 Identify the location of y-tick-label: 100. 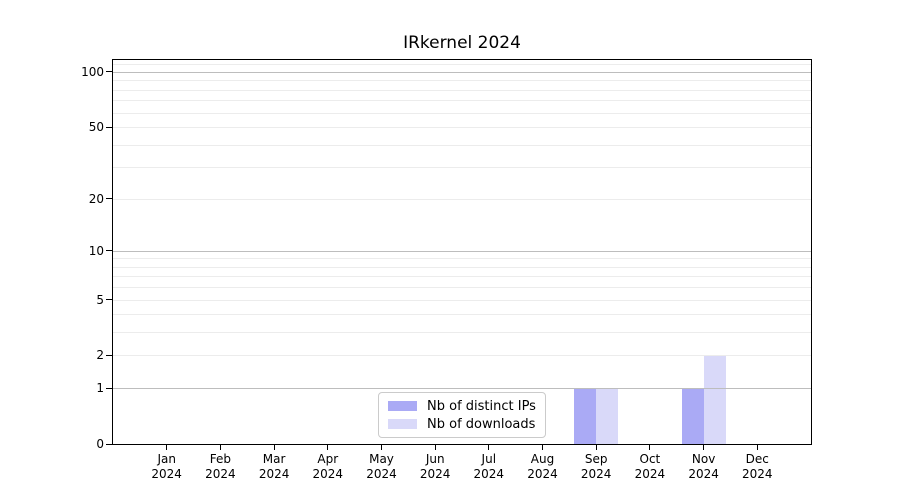
(92, 71).